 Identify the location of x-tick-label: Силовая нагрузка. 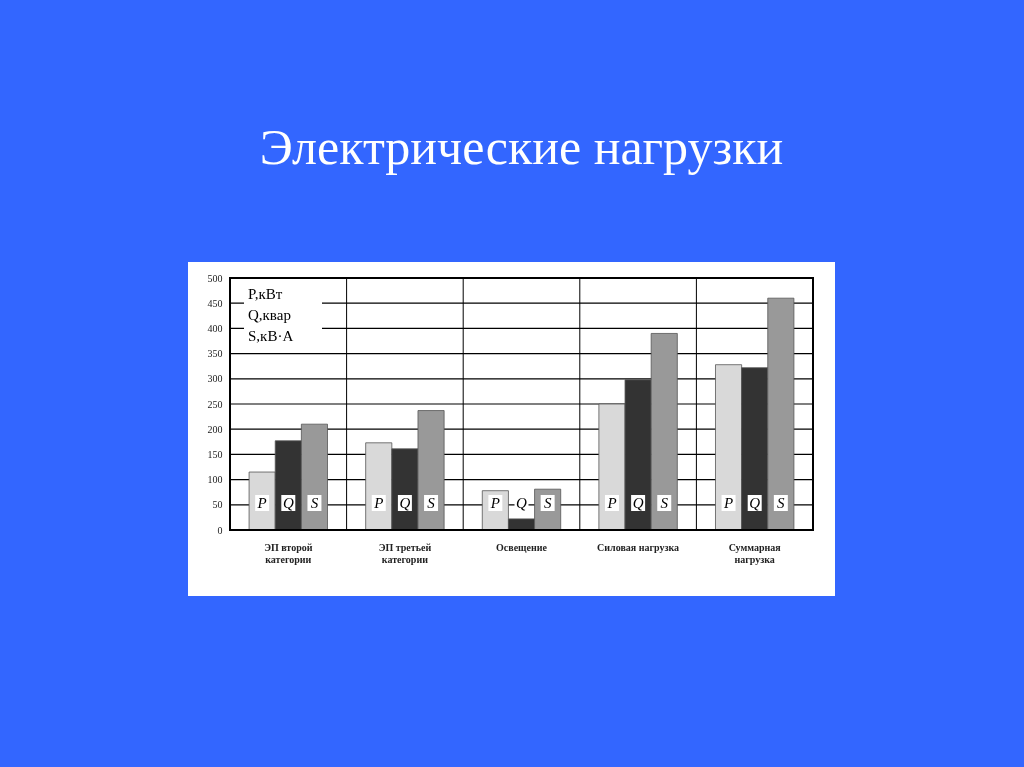
(638, 547).